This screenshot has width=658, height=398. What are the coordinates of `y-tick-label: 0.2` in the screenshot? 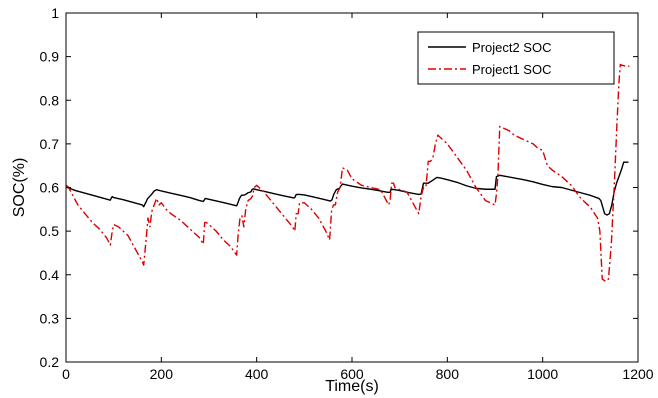 It's located at (50, 362).